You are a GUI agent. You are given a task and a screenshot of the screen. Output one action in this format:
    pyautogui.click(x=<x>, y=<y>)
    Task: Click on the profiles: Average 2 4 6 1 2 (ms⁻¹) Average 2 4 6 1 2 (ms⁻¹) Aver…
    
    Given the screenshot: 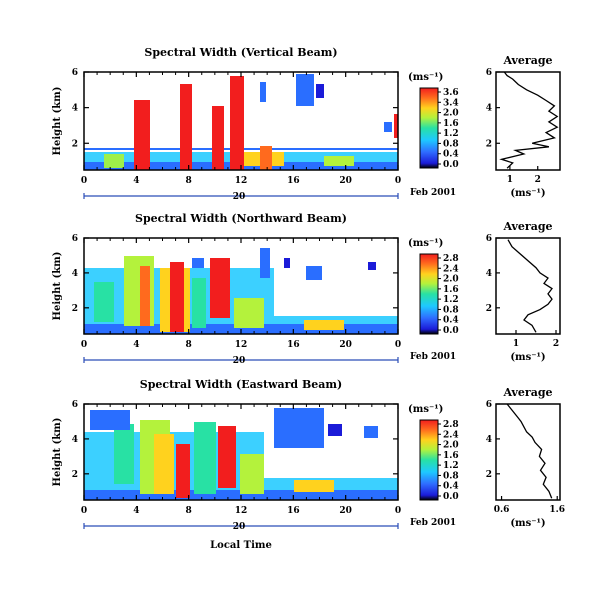 What is the action you would take?
    pyautogui.click(x=525, y=291)
    